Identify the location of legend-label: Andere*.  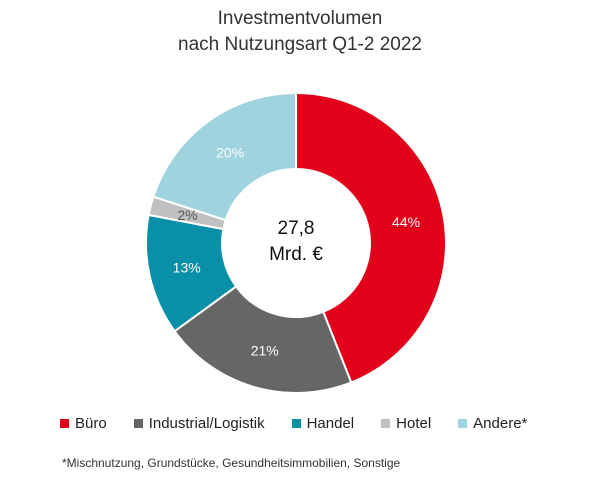
(500, 423).